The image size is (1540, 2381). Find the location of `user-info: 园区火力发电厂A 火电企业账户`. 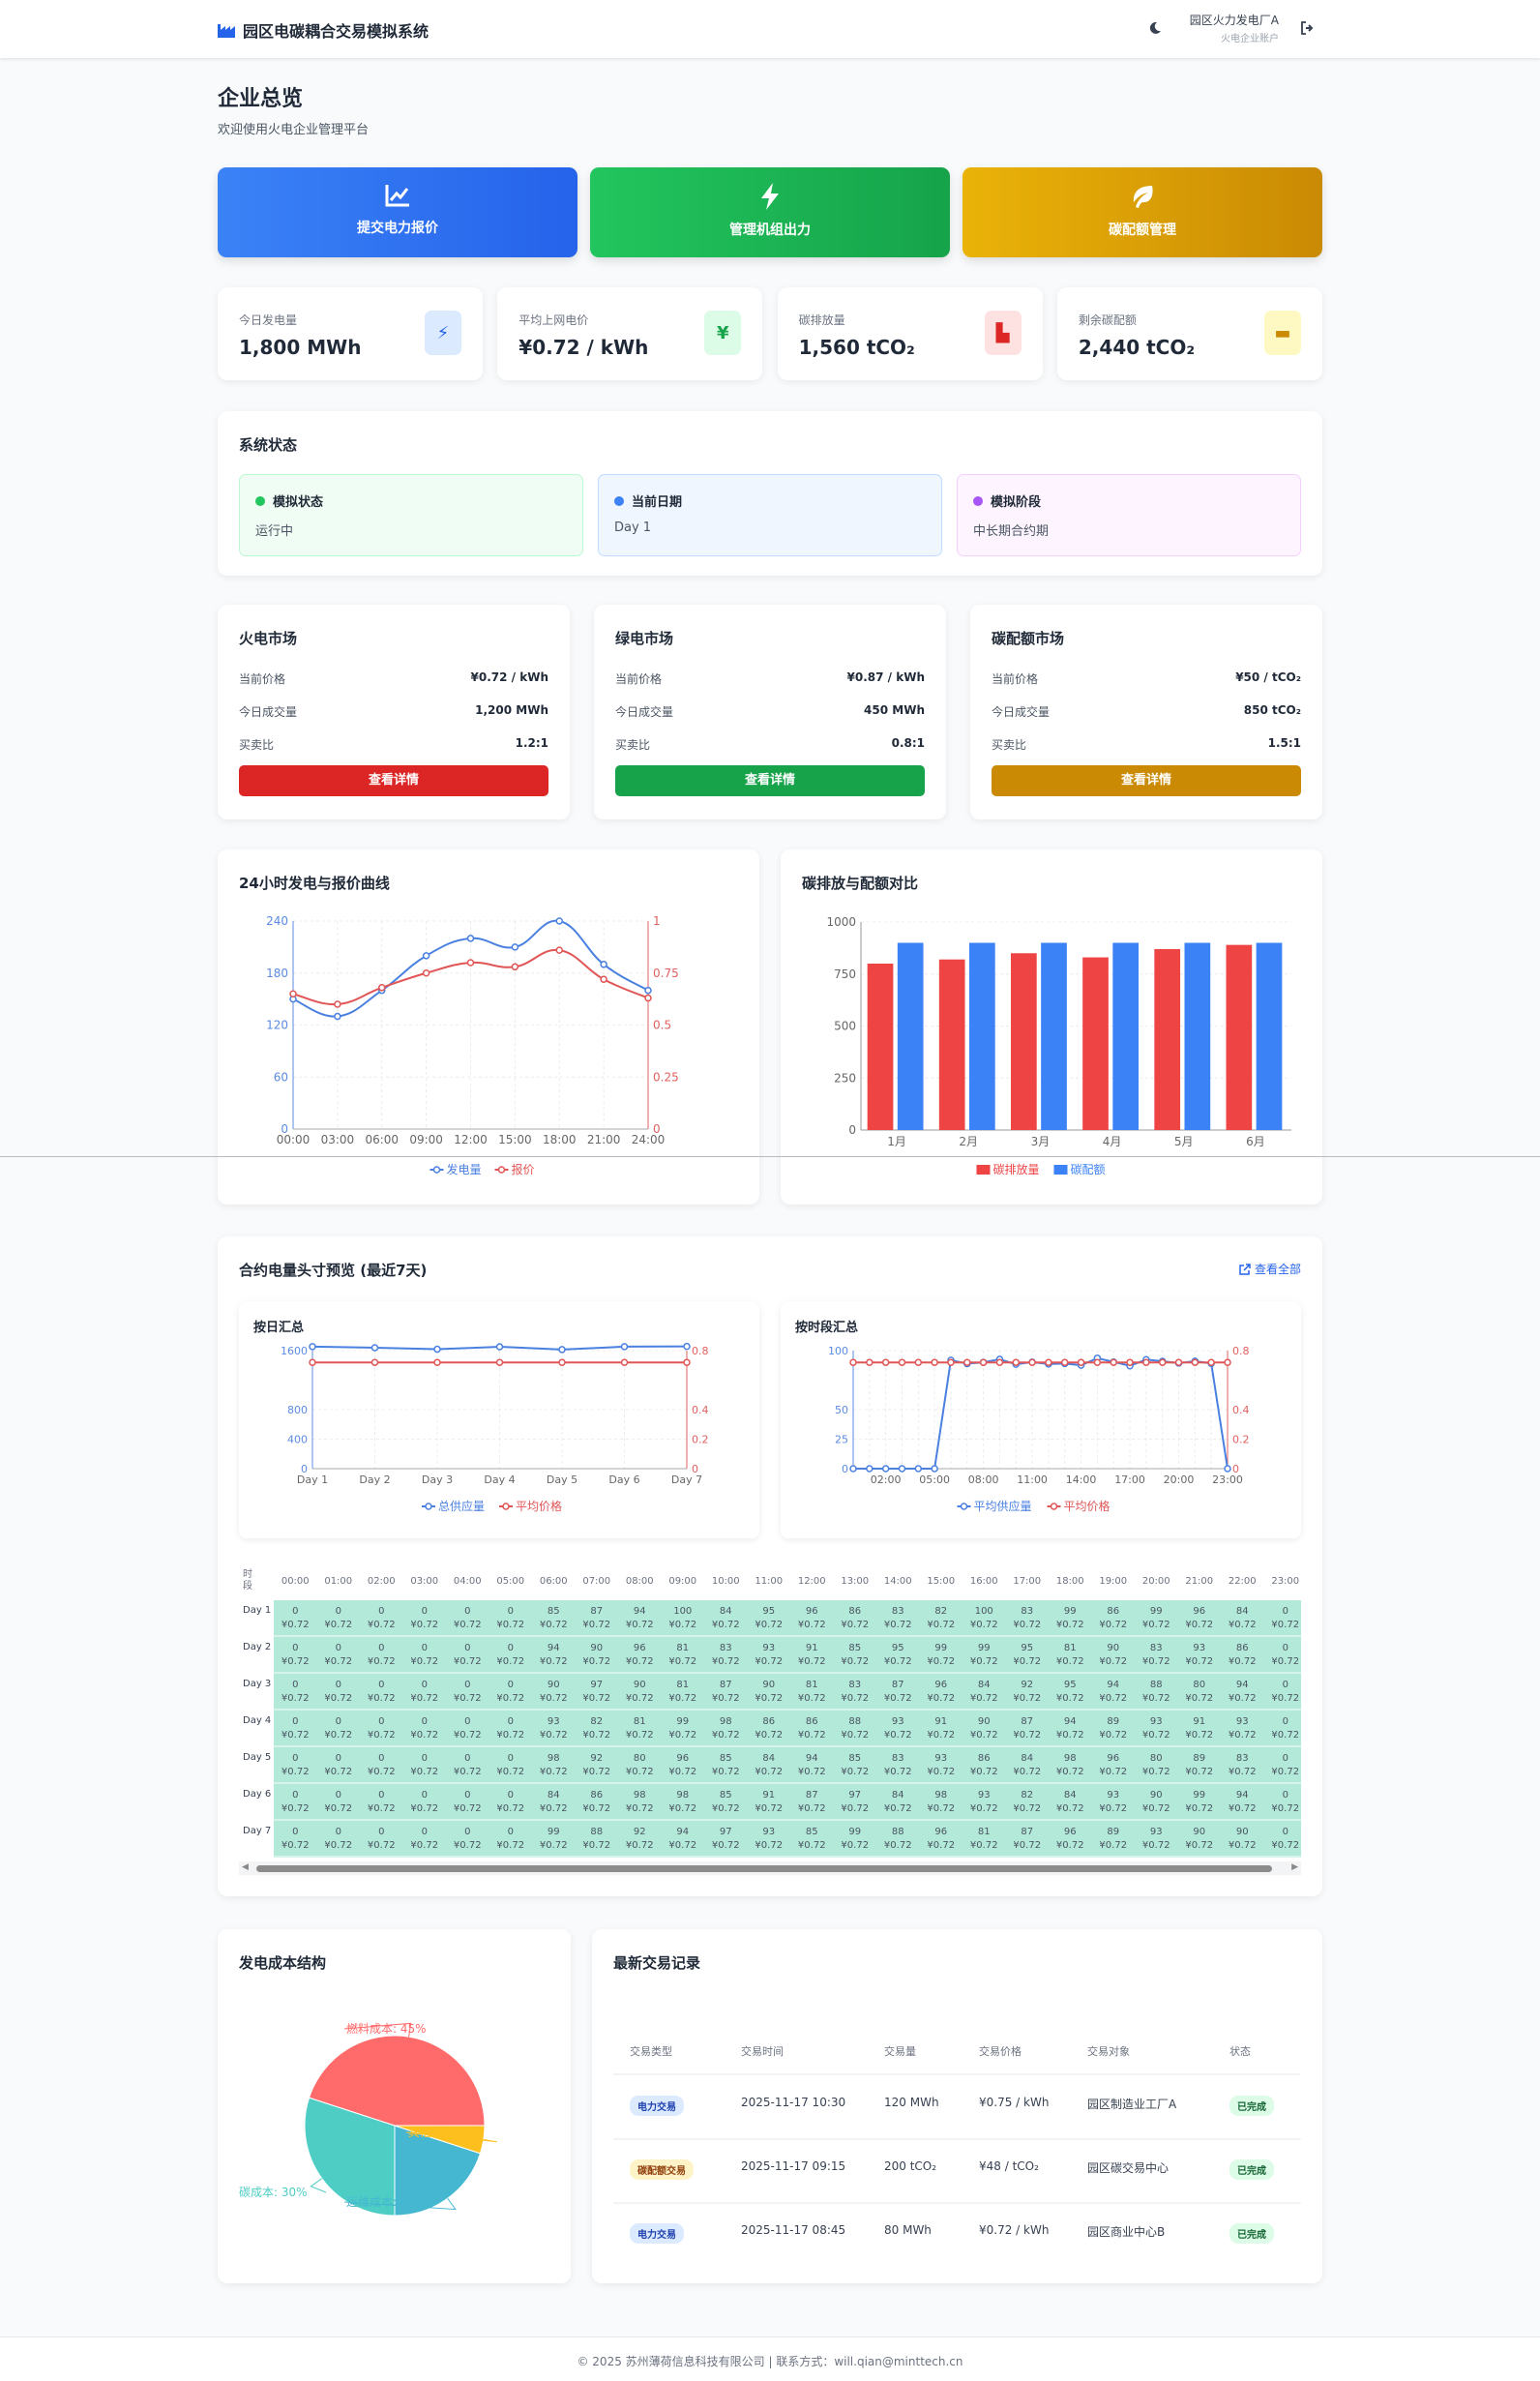

user-info: 园区火力发电厂A 火电企业账户 is located at coordinates (1234, 28).